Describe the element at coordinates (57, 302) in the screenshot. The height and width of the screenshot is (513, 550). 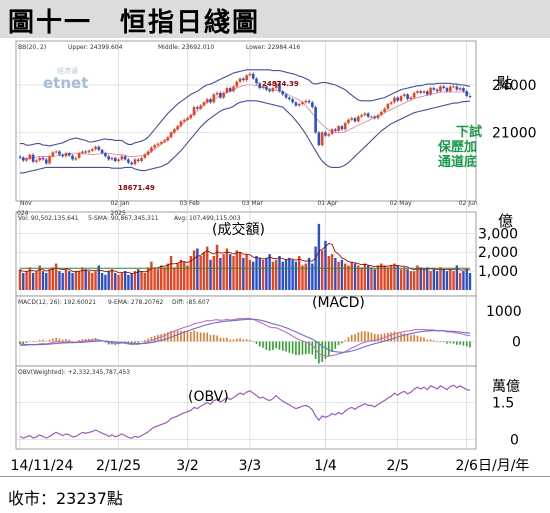
I see `macd-value: MACD(12, 26): 192.60021` at that location.